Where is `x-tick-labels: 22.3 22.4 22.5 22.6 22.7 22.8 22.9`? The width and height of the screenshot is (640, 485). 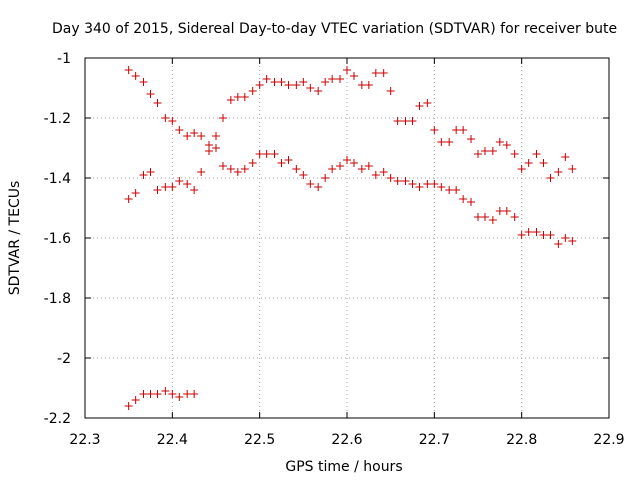 x-tick-labels: 22.3 22.4 22.5 22.6 22.7 22.8 22.9 is located at coordinates (346, 440).